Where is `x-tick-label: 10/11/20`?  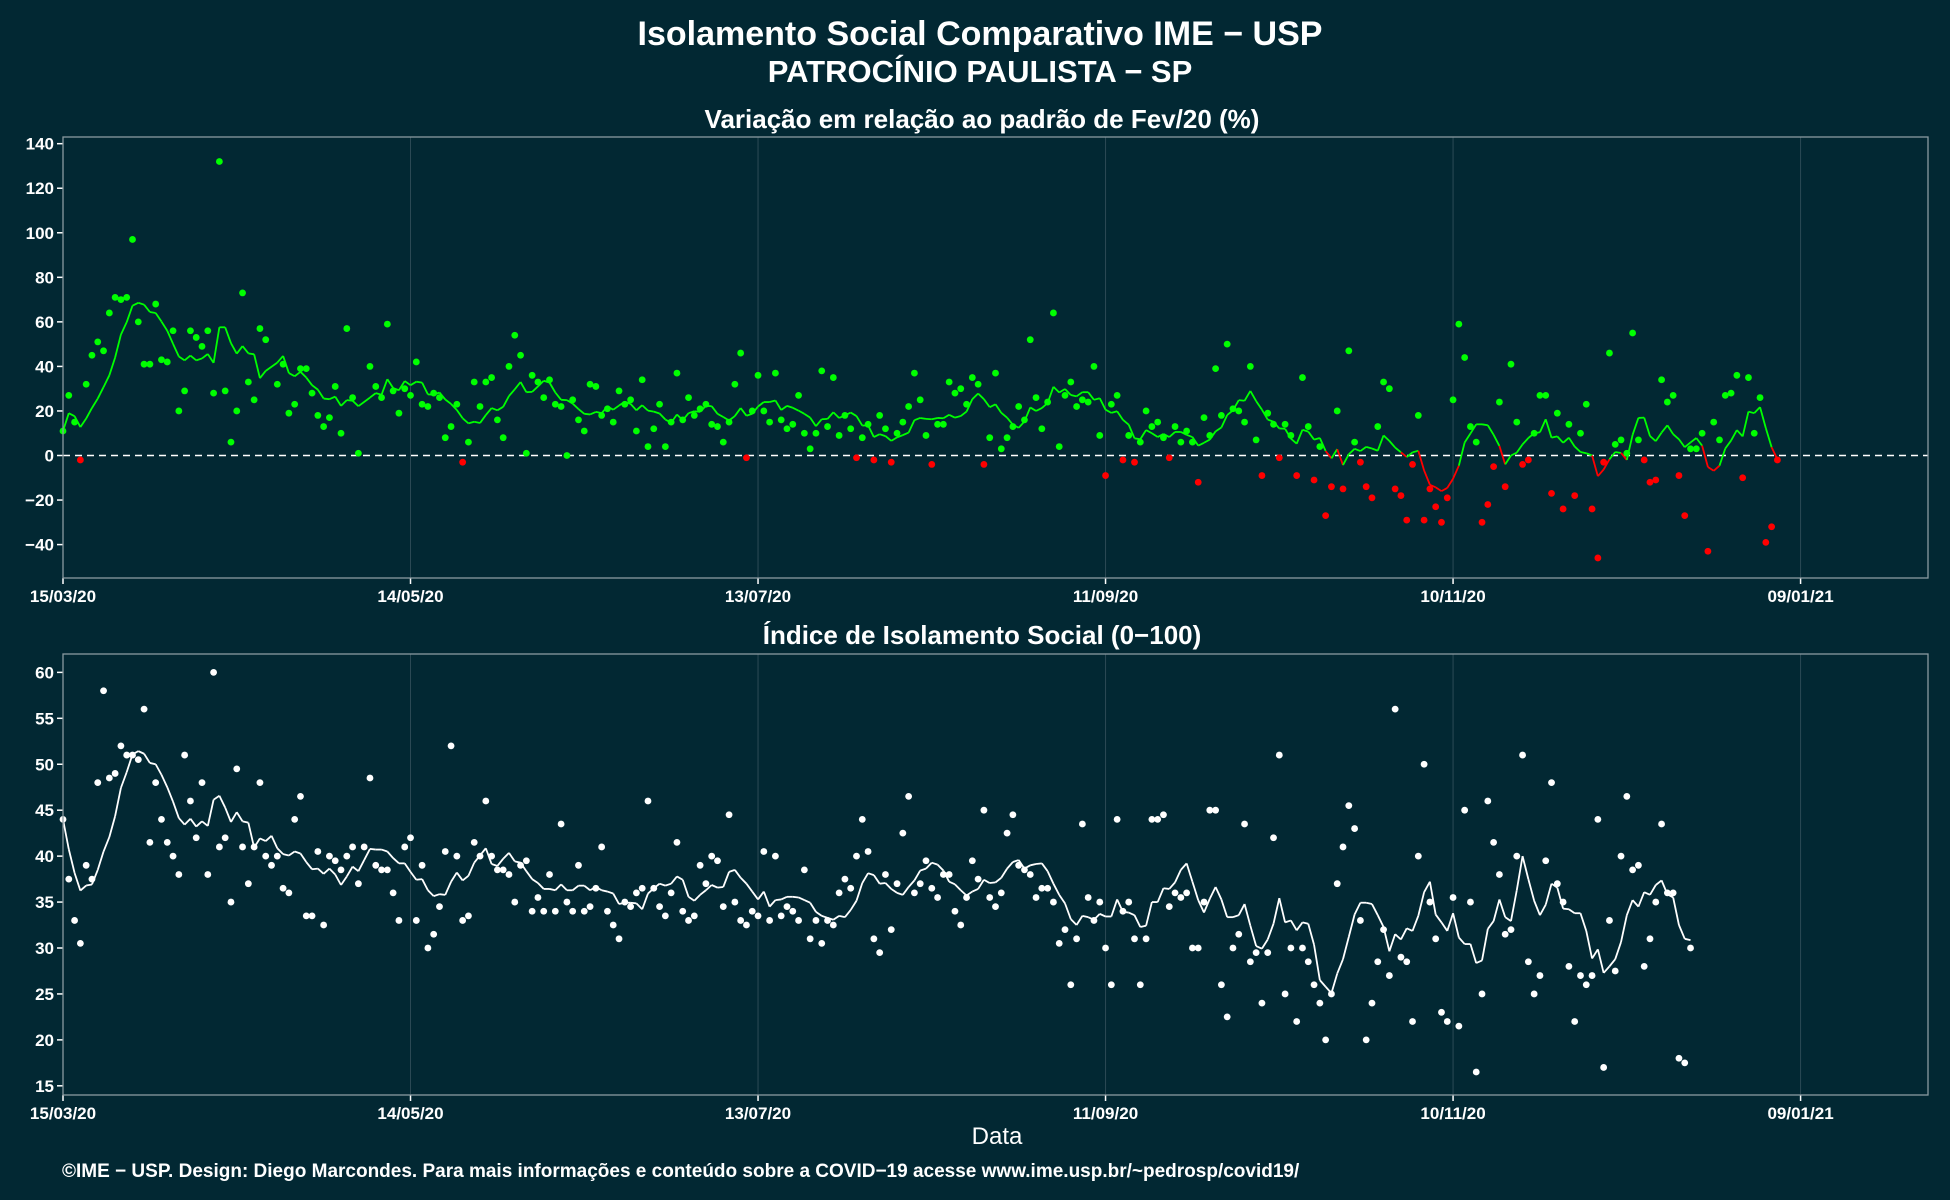
x-tick-label: 10/11/20 is located at coordinates (1452, 596).